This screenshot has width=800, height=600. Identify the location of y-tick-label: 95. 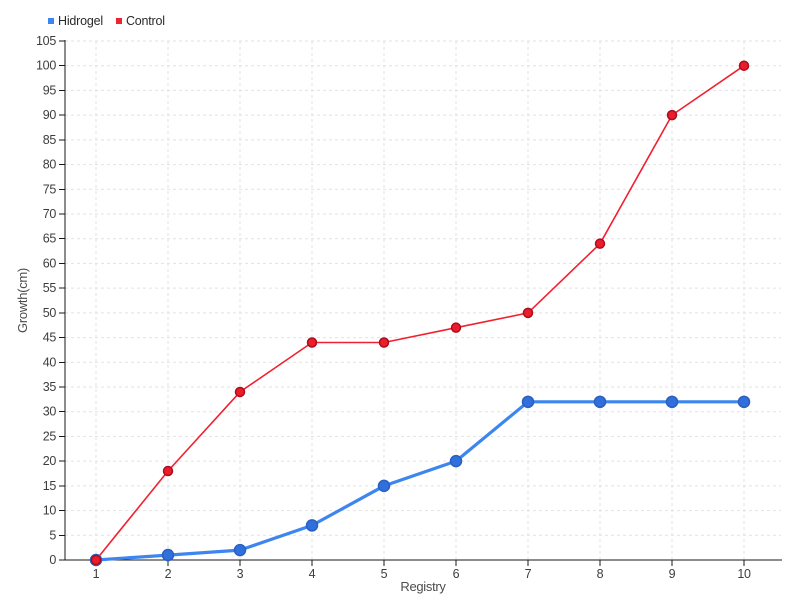
(50, 90).